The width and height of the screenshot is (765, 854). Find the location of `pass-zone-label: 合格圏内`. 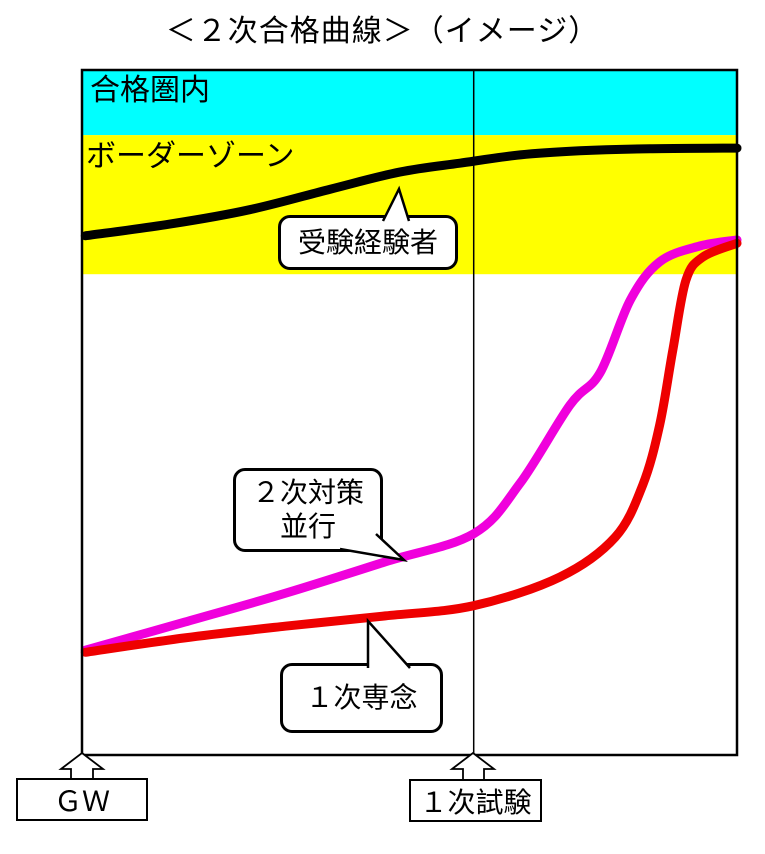

pass-zone-label: 合格圏内 is located at coordinates (150, 90).